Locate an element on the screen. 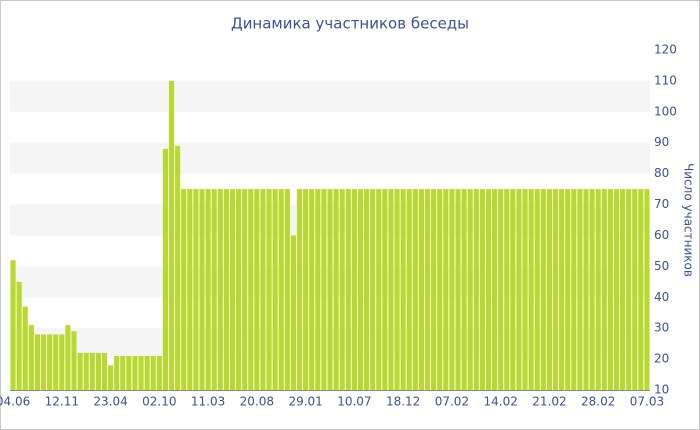  x-tick-label: 12.11 is located at coordinates (62, 402).